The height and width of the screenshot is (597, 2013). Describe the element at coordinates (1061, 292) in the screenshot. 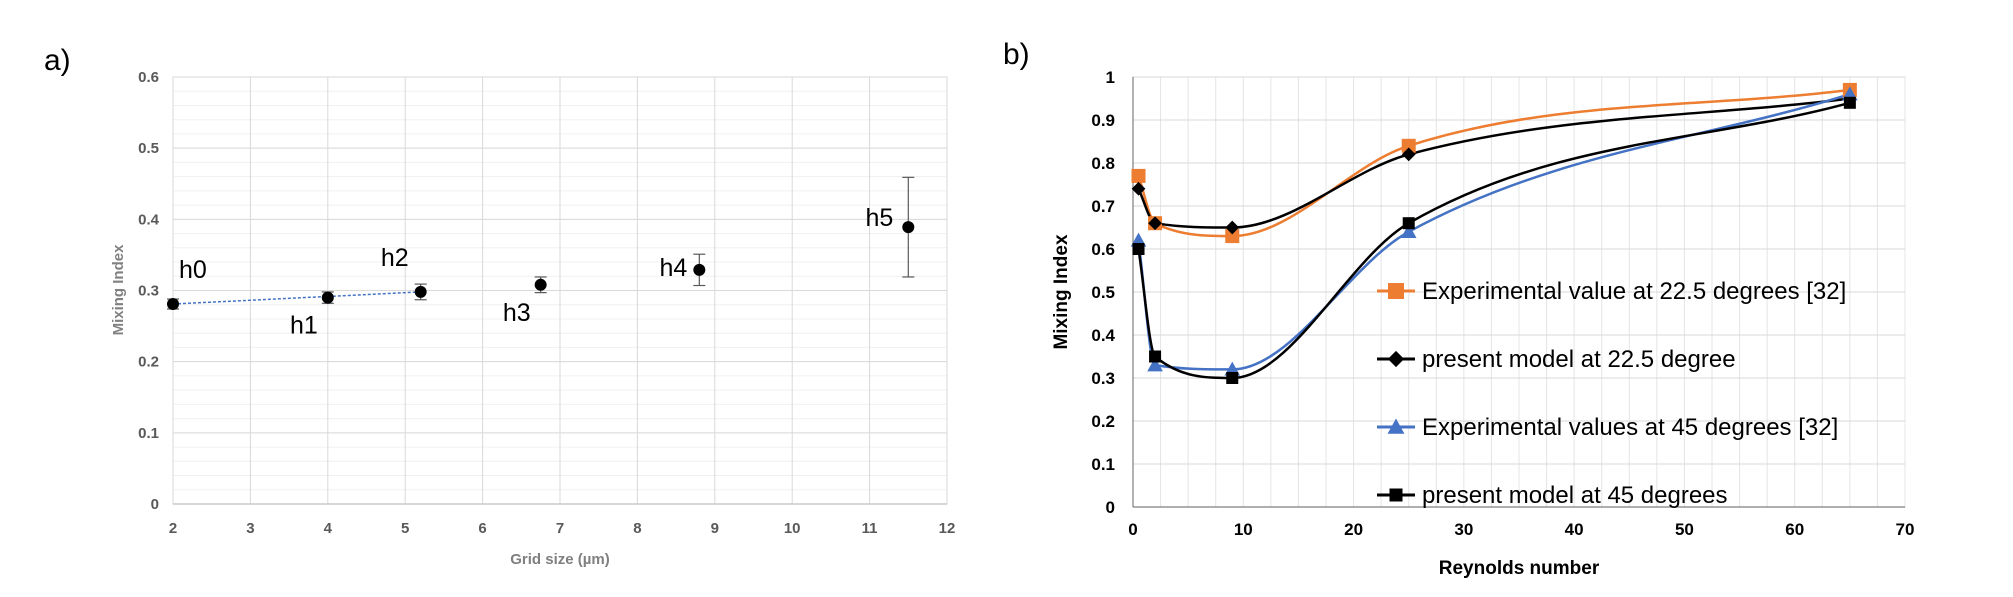

I see `chart-b-y-axis-label: Mixing Index` at that location.